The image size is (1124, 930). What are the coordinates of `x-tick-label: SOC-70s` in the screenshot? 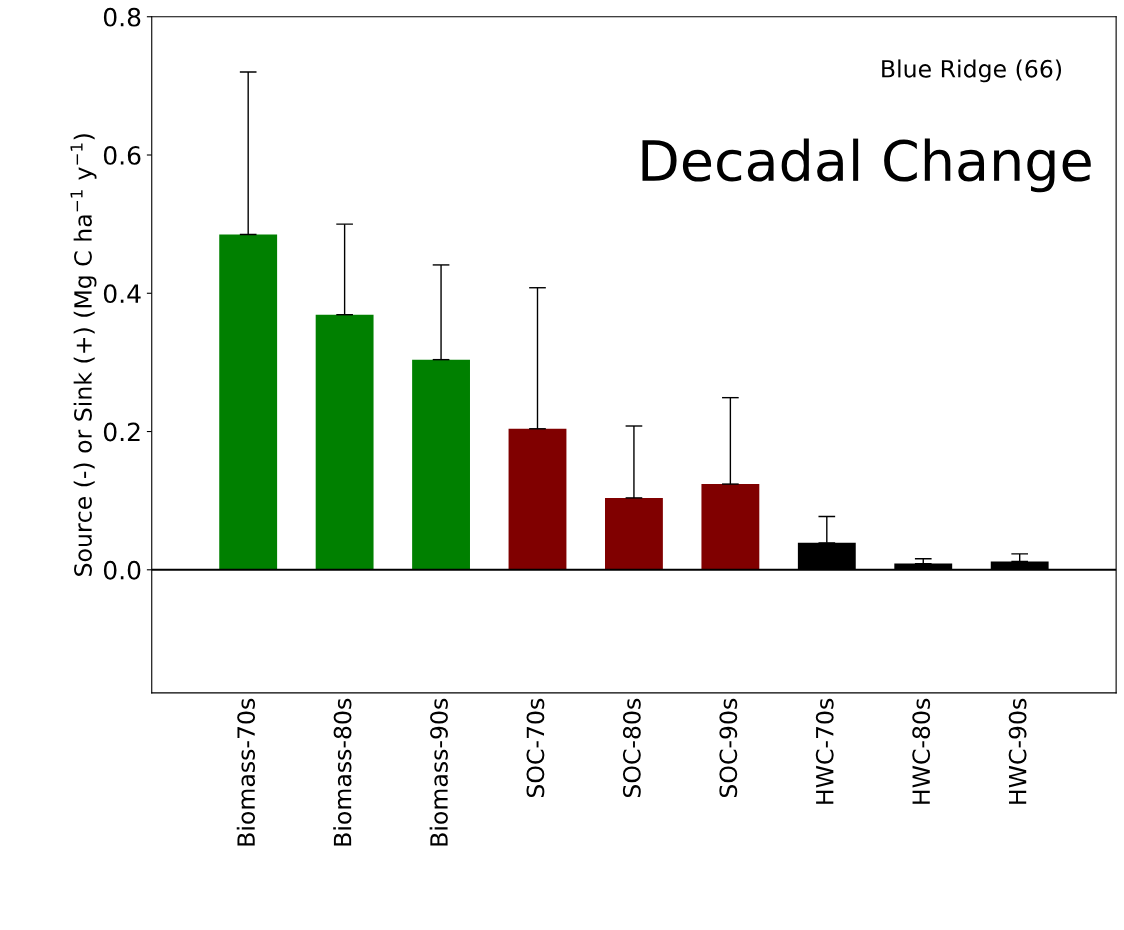 It's located at (535, 748).